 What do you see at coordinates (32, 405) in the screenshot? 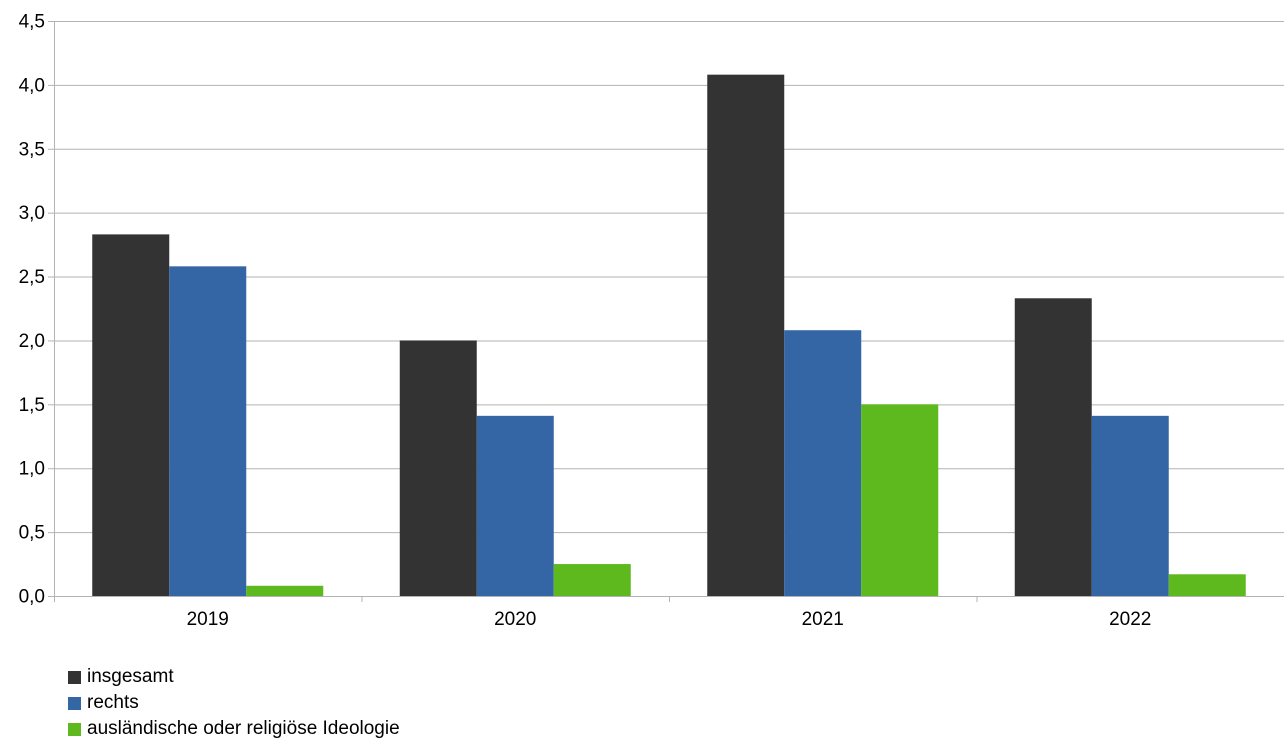
I see `y-tick-label: 1,5` at bounding box center [32, 405].